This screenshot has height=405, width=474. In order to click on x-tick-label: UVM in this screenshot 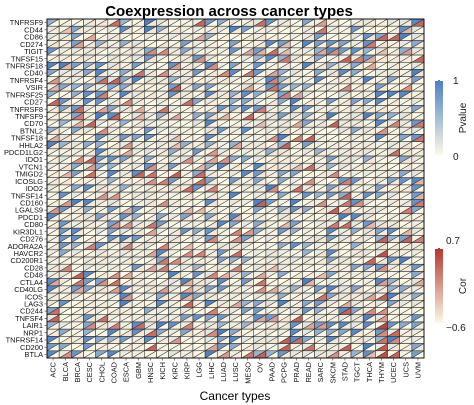, I will do `click(418, 370)`.